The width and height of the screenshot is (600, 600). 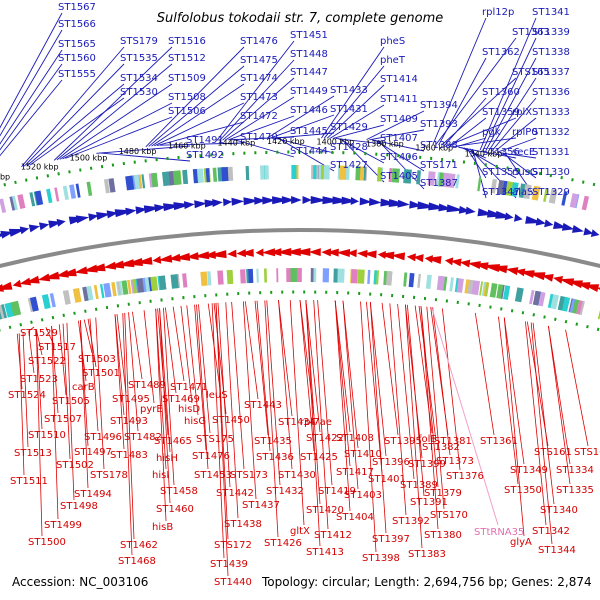 What do you see at coordinates (187, 58) in the screenshot?
I see `forward-gene-label: ST1512` at bounding box center [187, 58].